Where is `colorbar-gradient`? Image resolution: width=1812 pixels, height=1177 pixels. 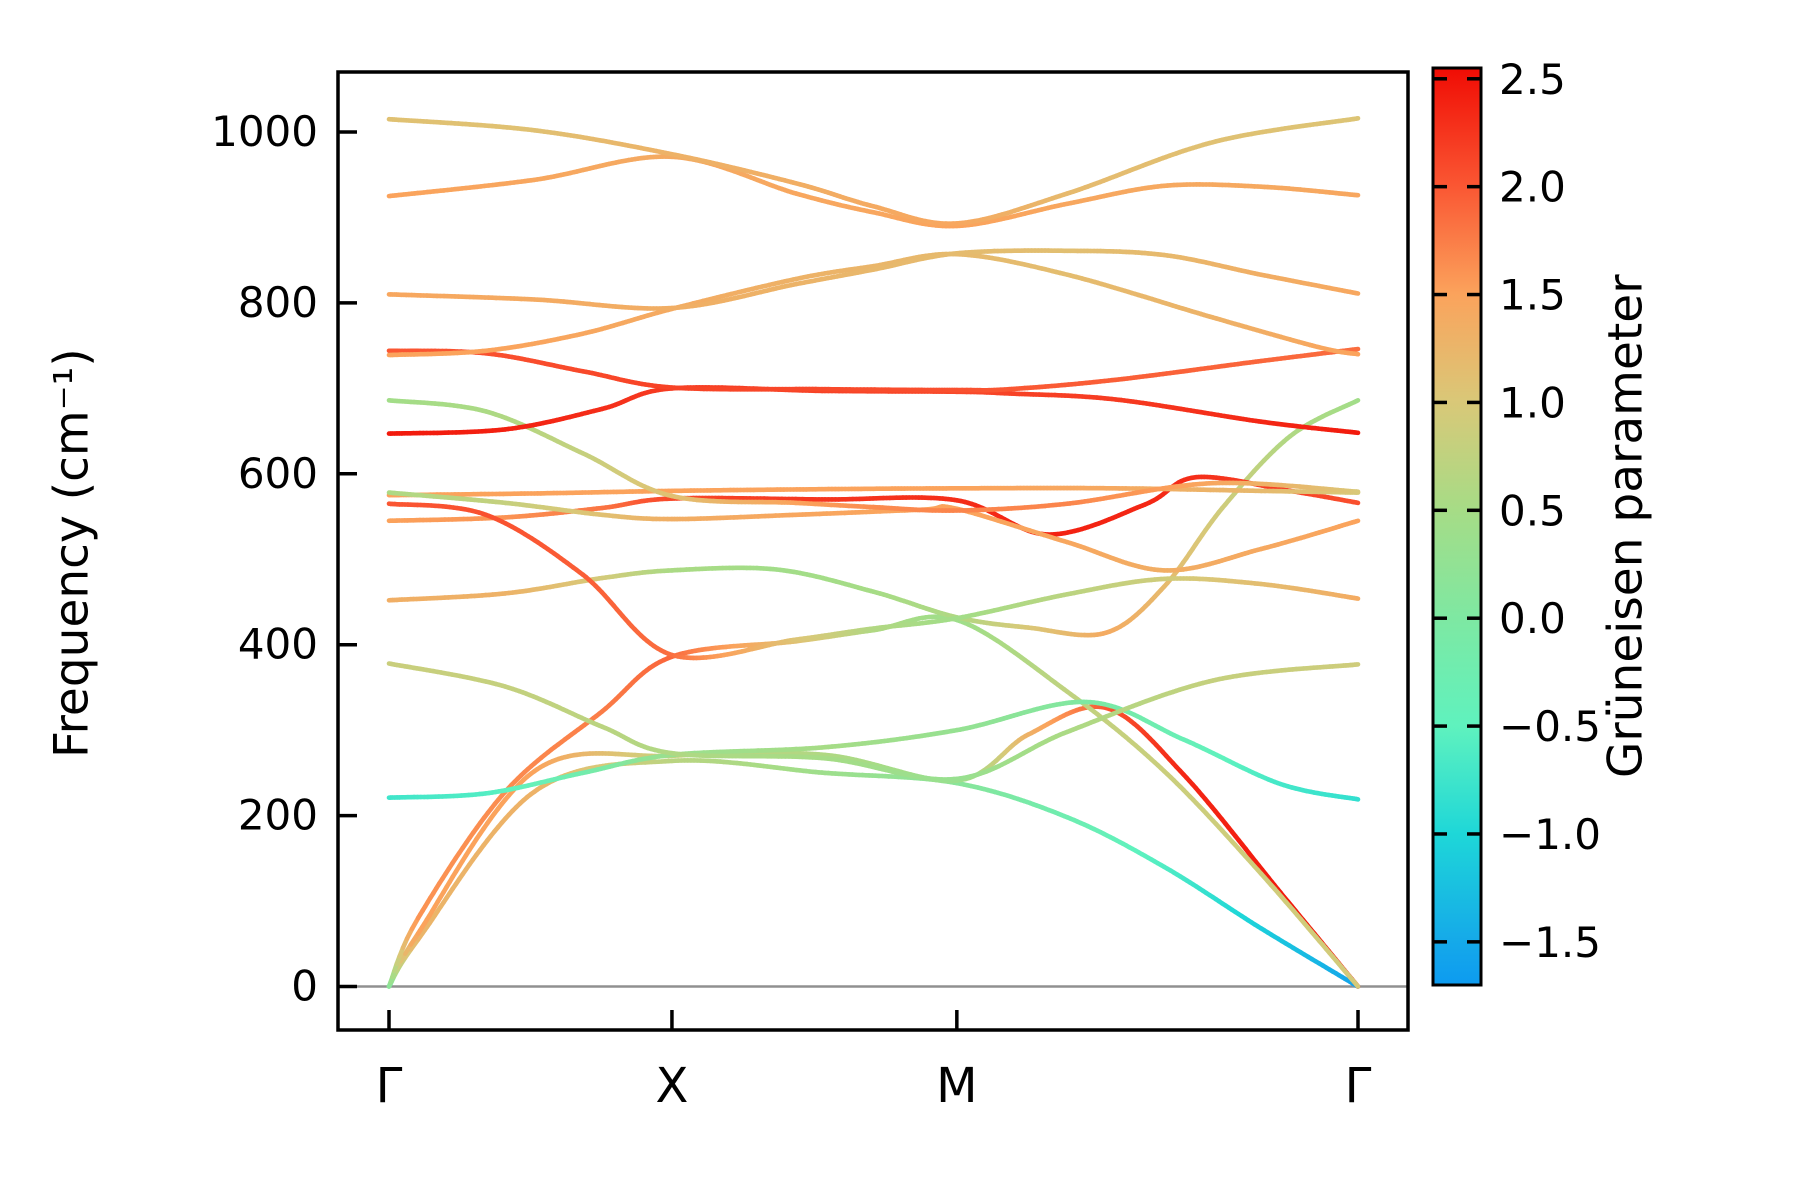
colorbar-gradient is located at coordinates (1457, 526).